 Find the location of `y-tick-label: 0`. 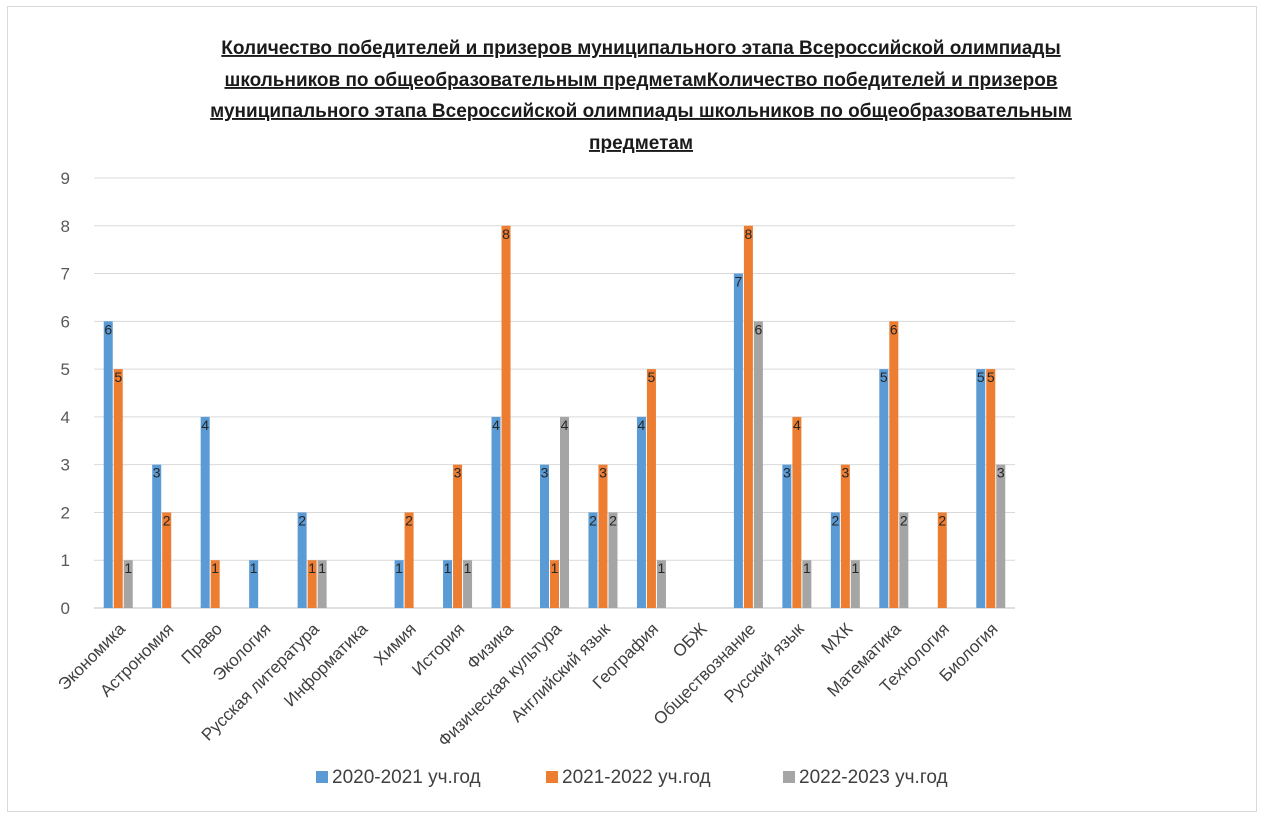

y-tick-label: 0 is located at coordinates (65, 608).